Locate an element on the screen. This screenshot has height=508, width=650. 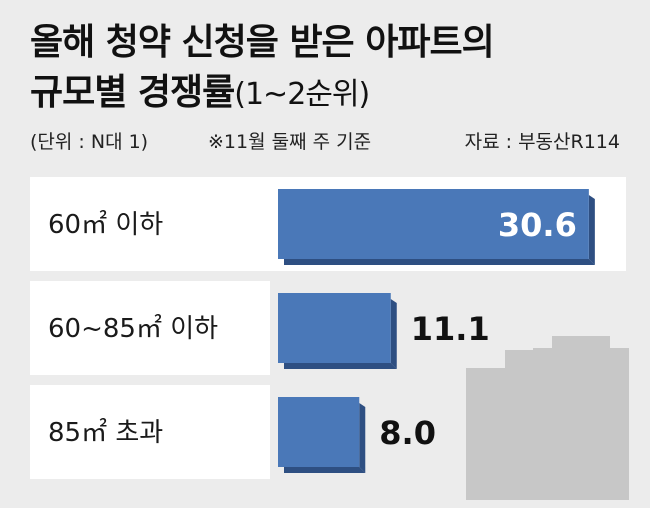
value-label-3: 8.0 is located at coordinates (407, 433).